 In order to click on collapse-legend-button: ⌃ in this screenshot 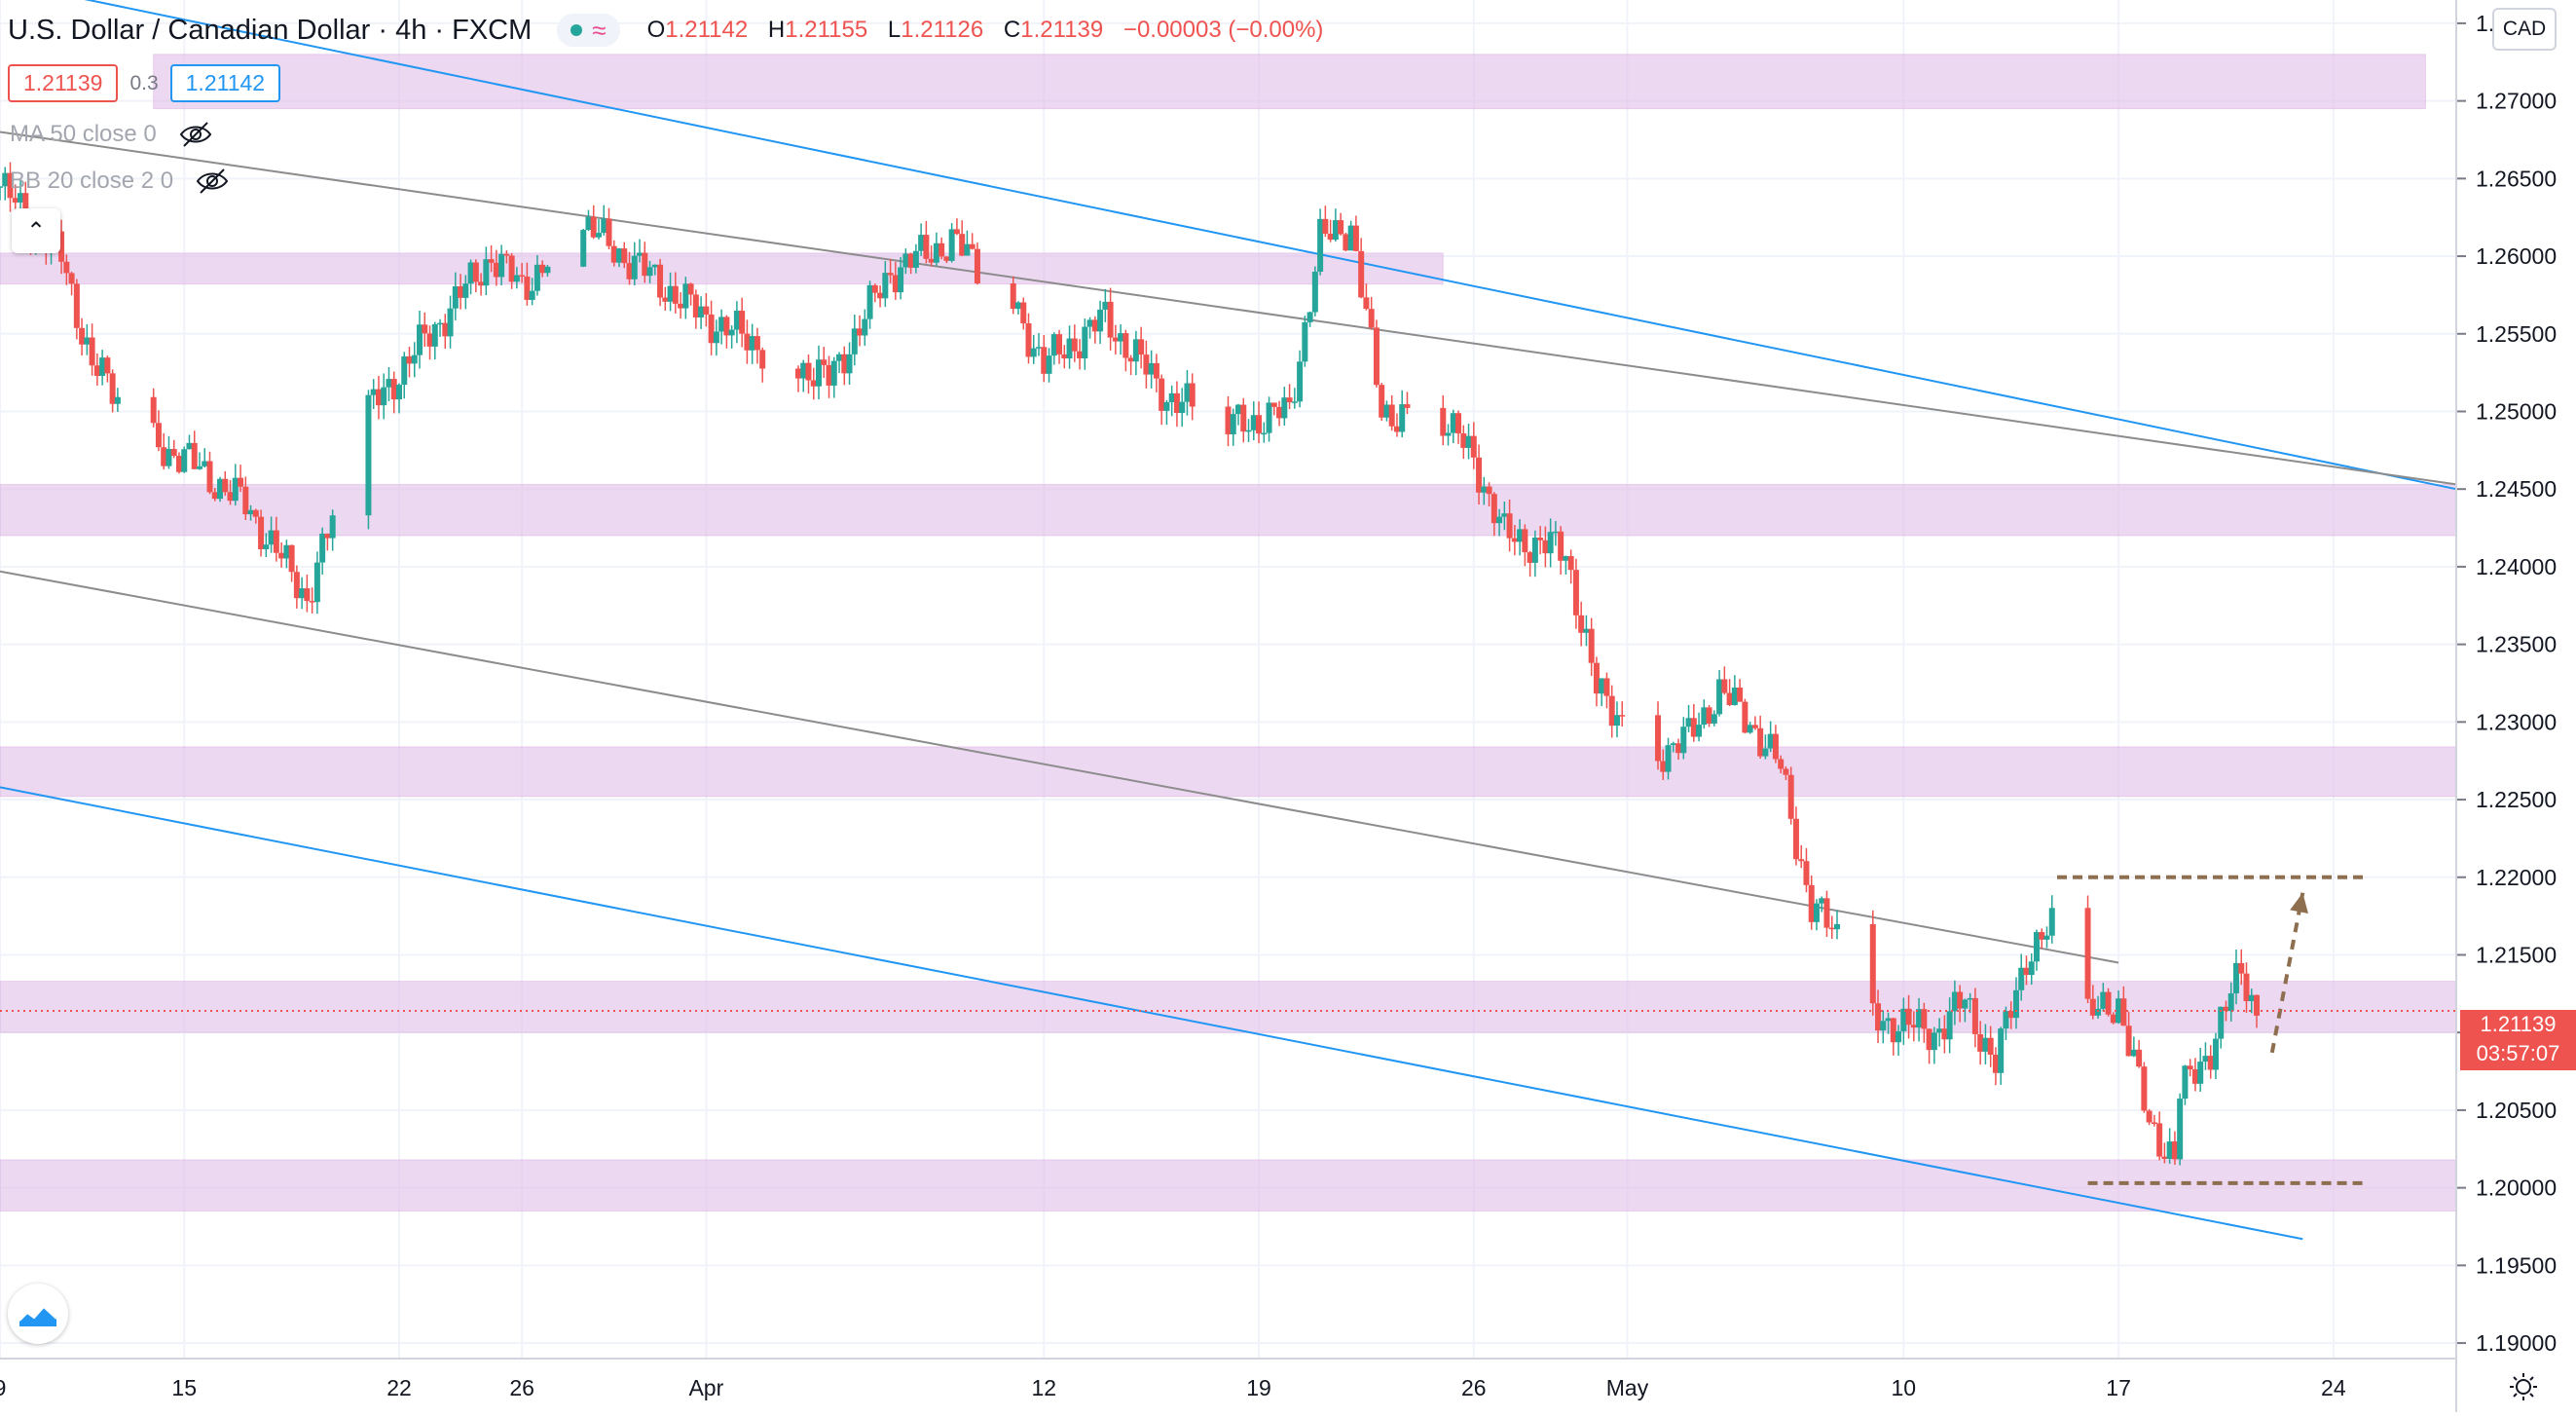, I will do `click(36, 230)`.